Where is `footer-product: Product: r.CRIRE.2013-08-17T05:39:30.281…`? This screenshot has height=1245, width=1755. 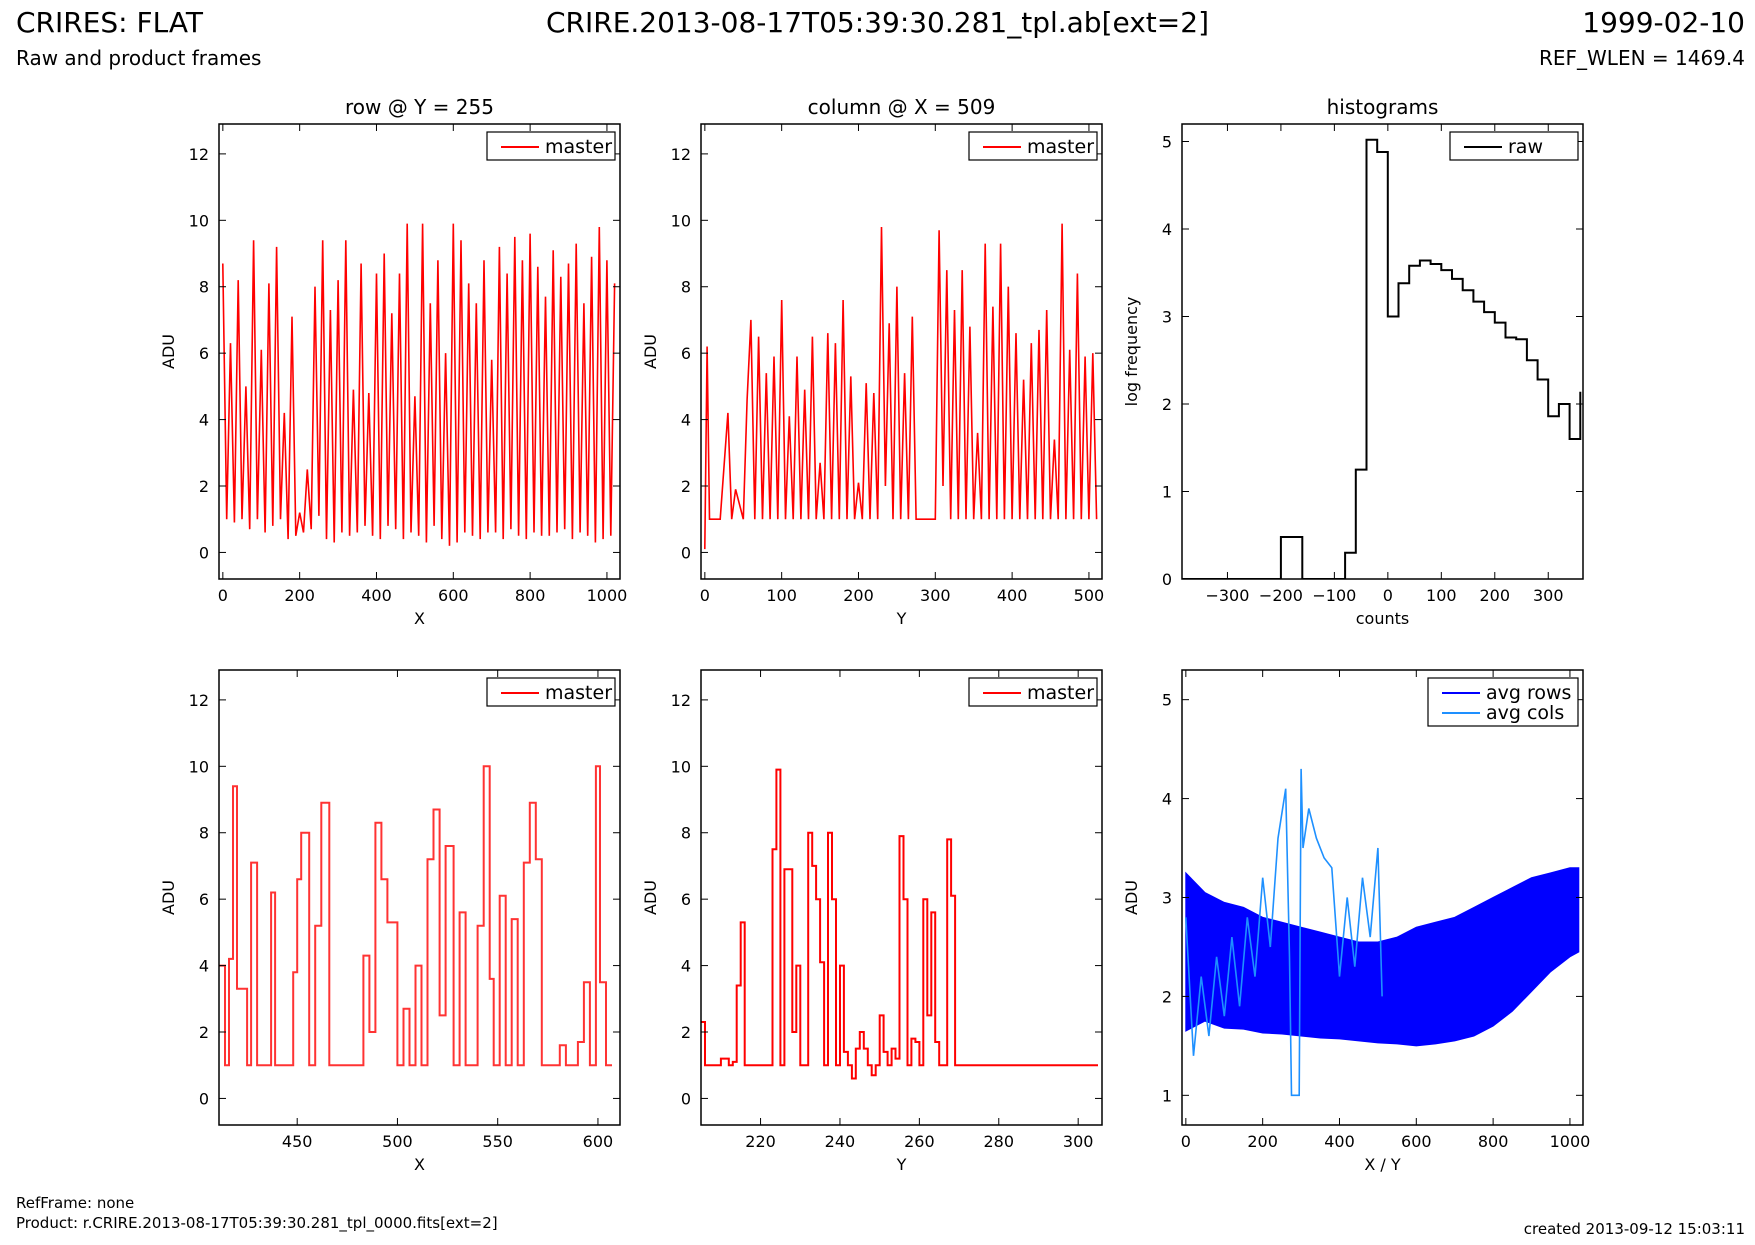
footer-product: Product: r.CRIRE.2013-08-17T05:39:30.281… is located at coordinates (257, 1223).